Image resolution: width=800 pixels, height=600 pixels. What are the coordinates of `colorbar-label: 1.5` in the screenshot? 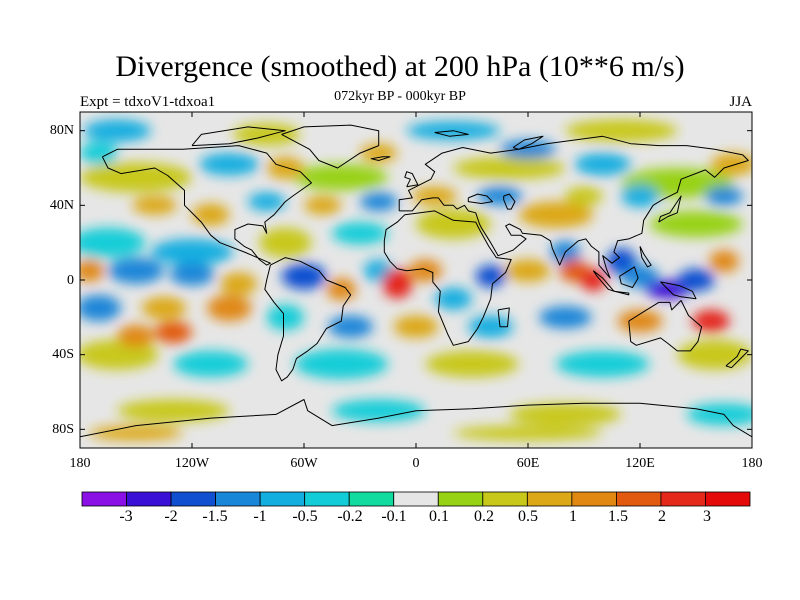 It's located at (618, 516).